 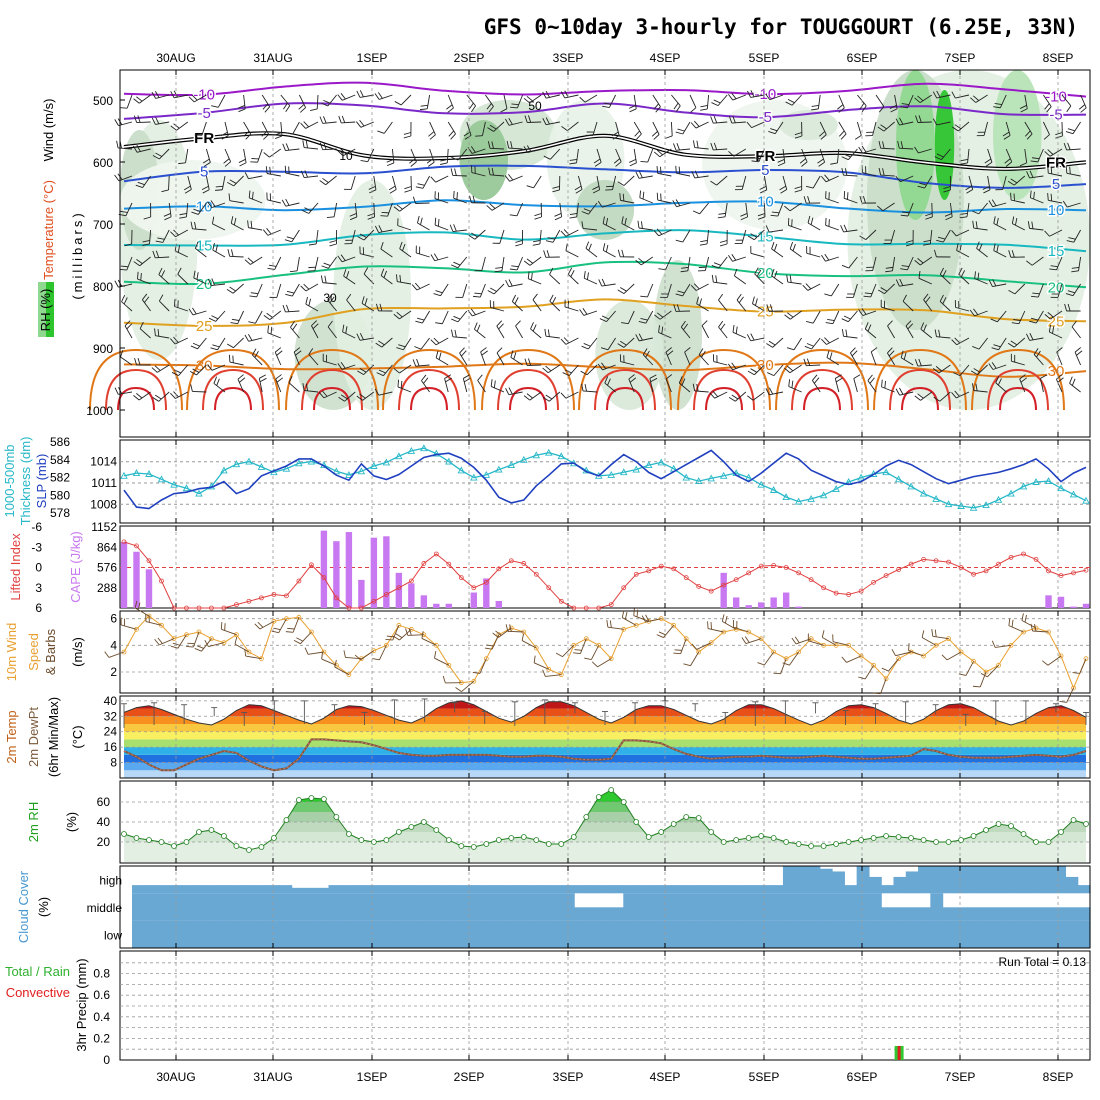 I want to click on isotherm--10, so click(x=605, y=89).